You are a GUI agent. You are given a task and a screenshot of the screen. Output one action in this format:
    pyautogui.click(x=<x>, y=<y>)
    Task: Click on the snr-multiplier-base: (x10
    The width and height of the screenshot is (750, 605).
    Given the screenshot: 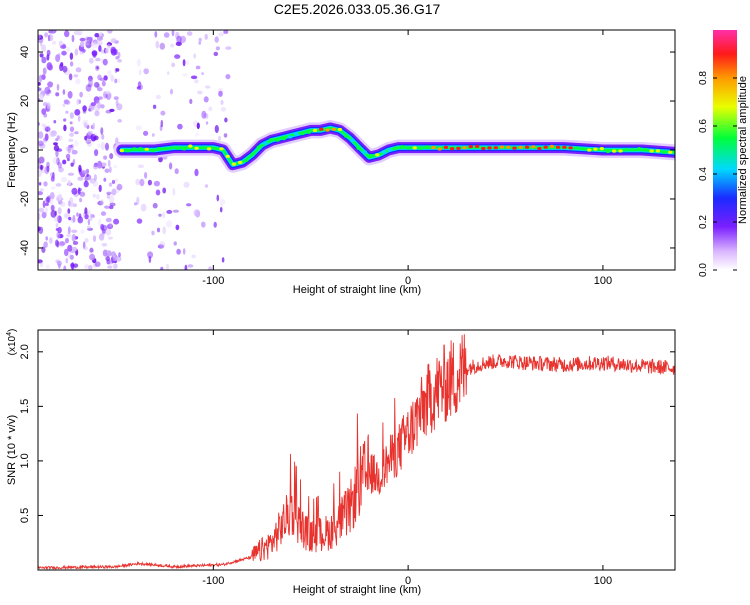 What is the action you would take?
    pyautogui.click(x=12, y=345)
    